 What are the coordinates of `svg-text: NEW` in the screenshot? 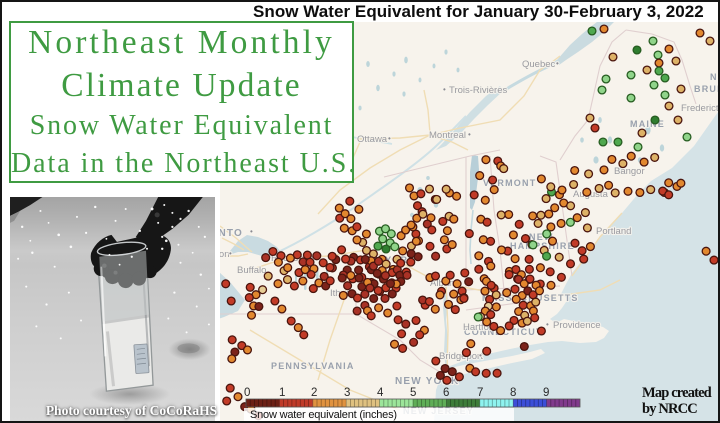 It's located at (714, 77).